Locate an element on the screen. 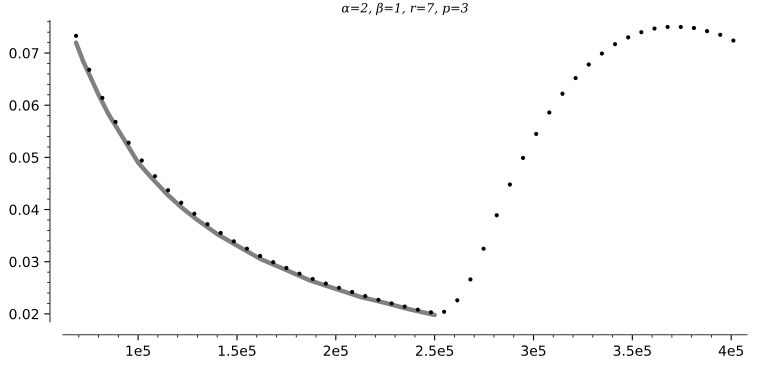 The width and height of the screenshot is (777, 368). x-tick-label: 3.5e5 is located at coordinates (632, 350).